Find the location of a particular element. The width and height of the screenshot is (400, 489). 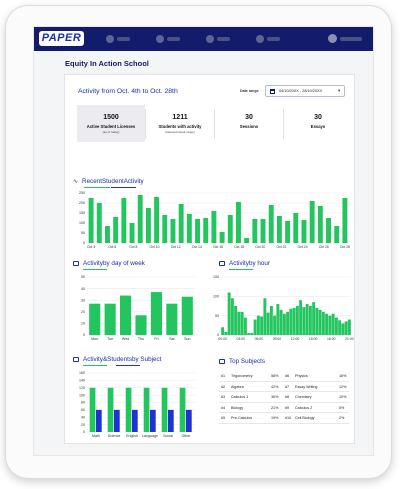

y-tick-label: 0 is located at coordinates (84, 432).